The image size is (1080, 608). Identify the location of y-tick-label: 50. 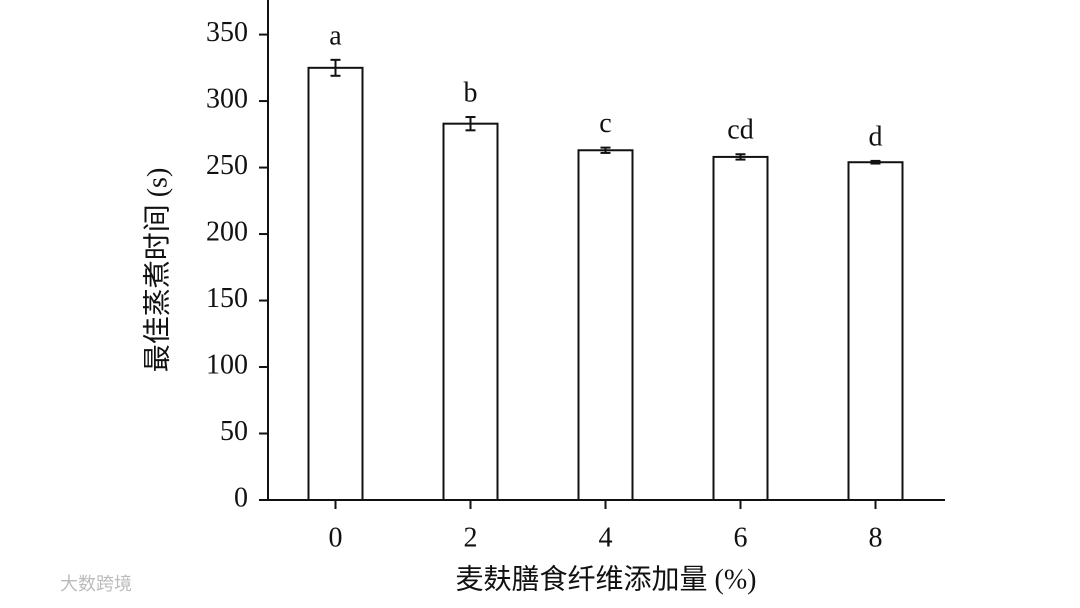
(234, 431).